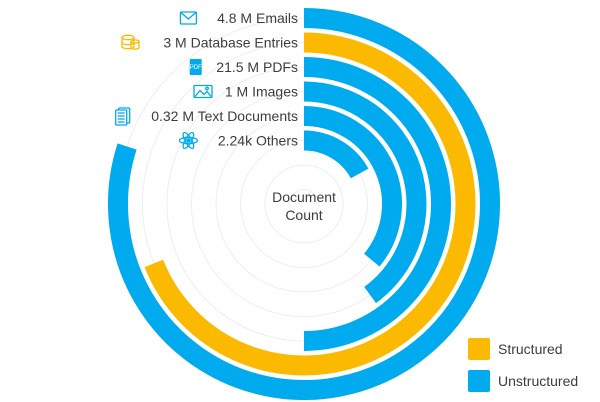 This screenshot has width=600, height=402. What do you see at coordinates (188, 18) in the screenshot?
I see `envelope-icon` at bounding box center [188, 18].